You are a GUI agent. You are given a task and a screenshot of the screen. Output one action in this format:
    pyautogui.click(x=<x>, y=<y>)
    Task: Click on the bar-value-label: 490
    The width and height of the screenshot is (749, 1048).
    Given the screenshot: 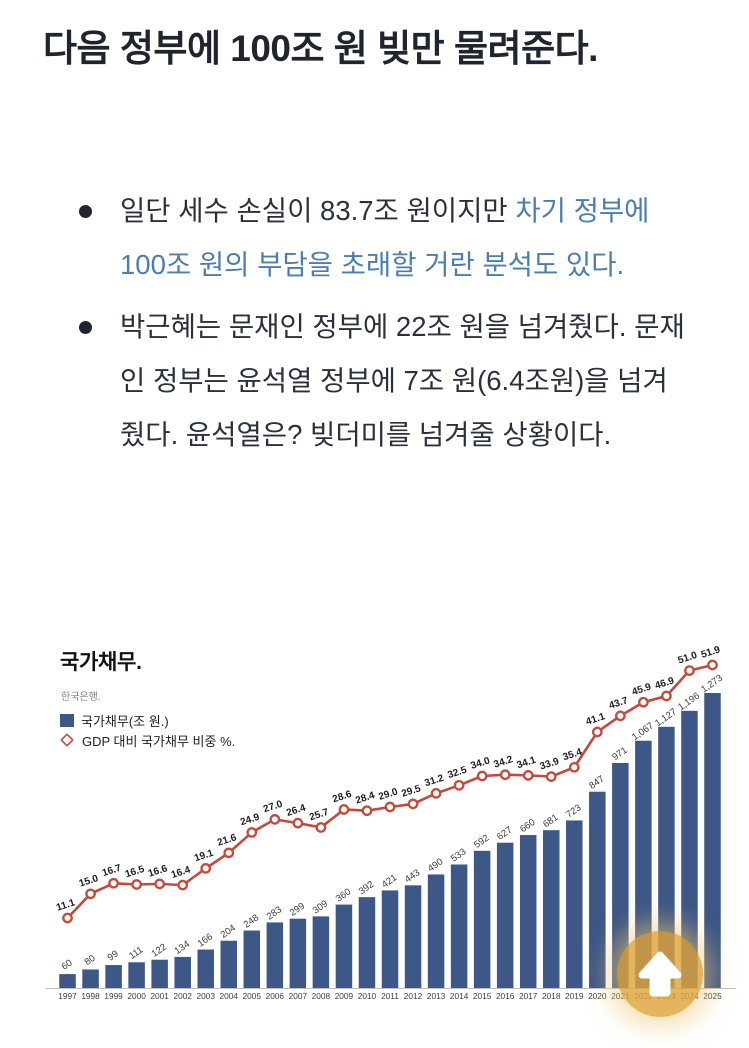 What is the action you would take?
    pyautogui.click(x=435, y=865)
    